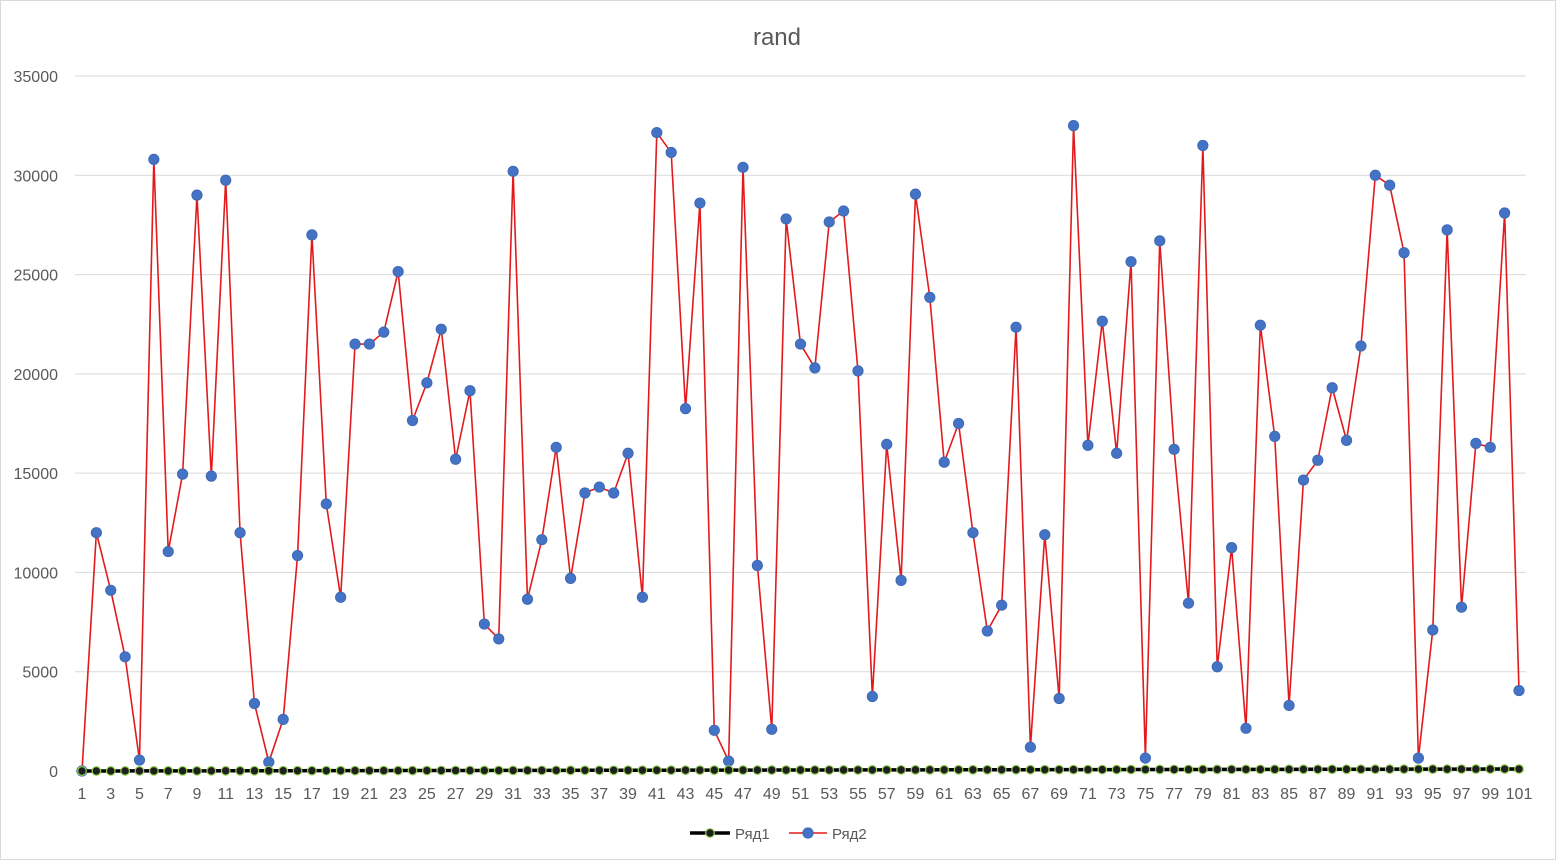  I want to click on x-tick-label: 19, so click(341, 794).